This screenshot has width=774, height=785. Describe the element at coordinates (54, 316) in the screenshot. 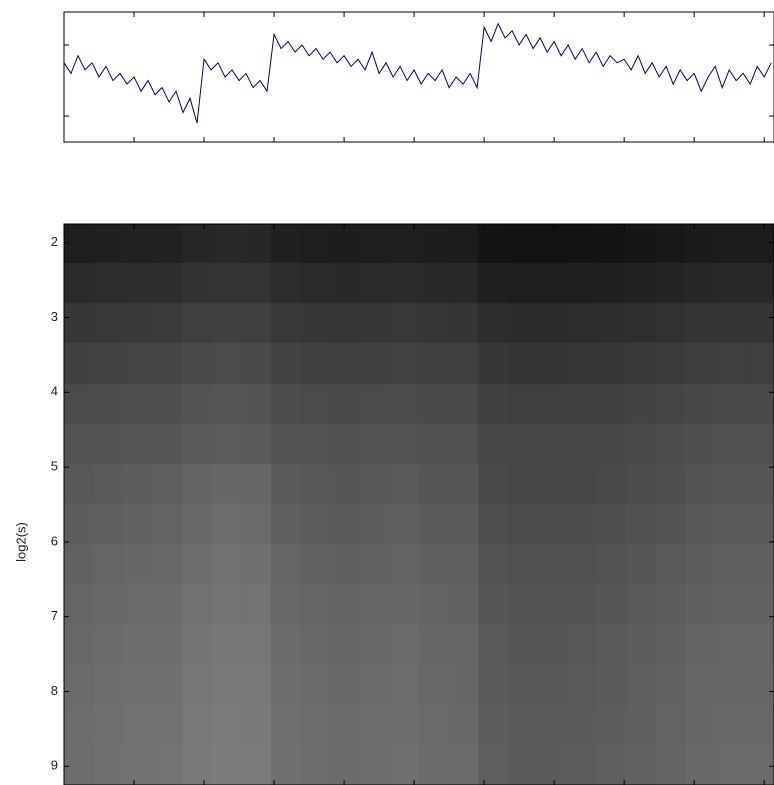

I see `y-tick-label: 3` at that location.